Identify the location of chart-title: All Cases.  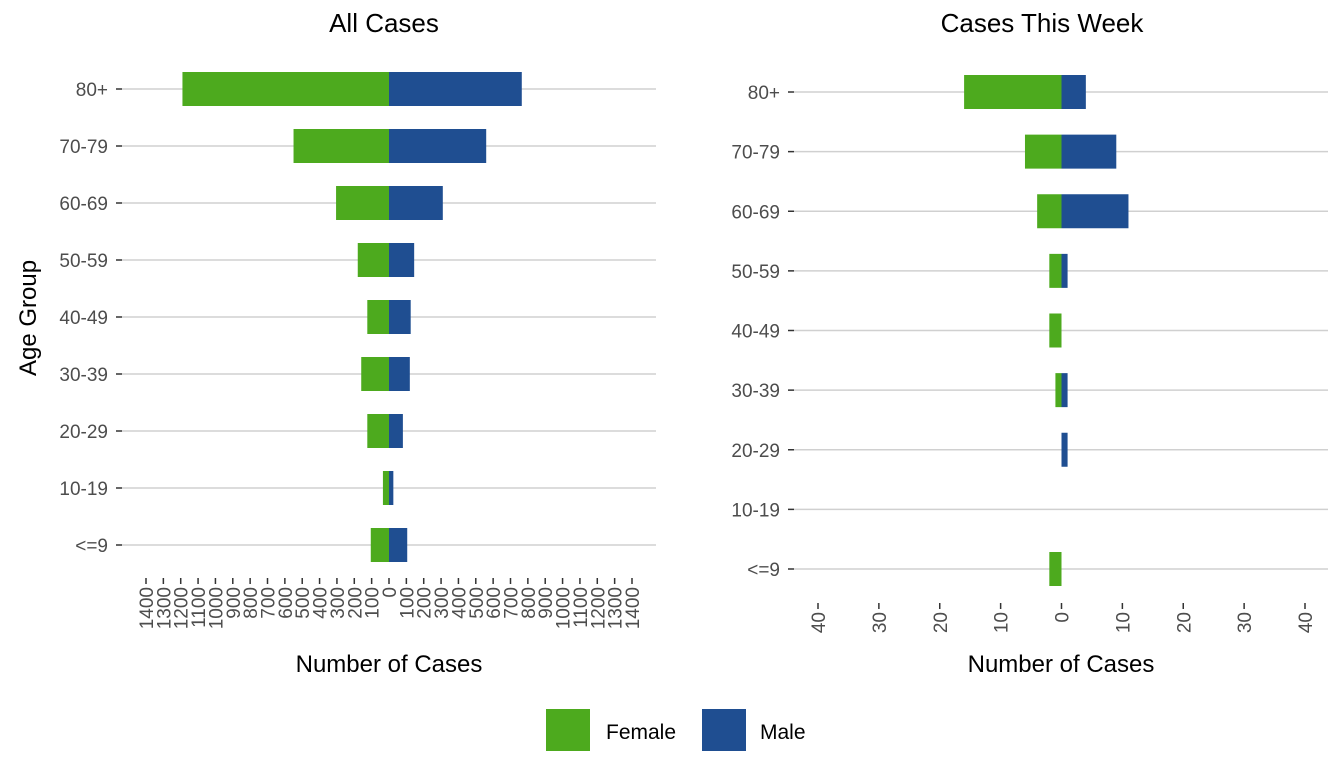
(384, 23).